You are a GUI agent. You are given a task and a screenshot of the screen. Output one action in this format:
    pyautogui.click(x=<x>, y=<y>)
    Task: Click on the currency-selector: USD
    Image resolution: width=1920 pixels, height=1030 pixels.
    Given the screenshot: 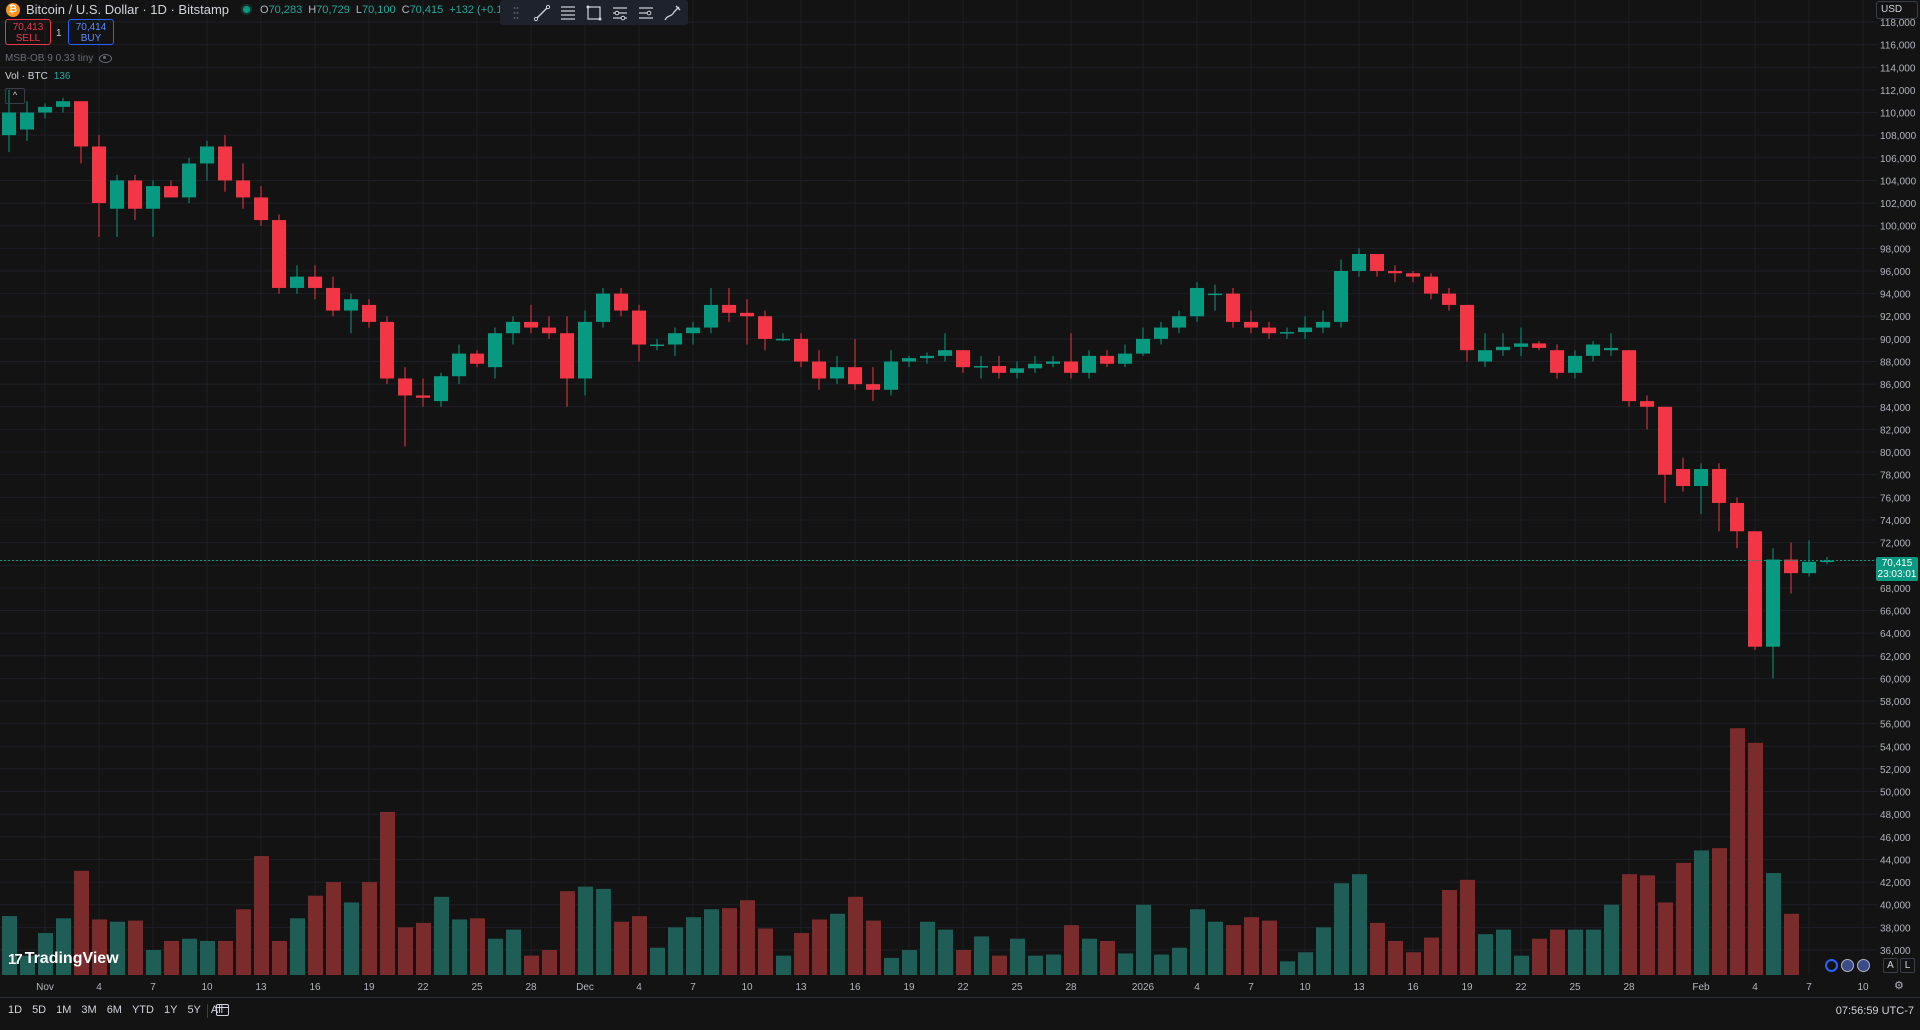 What is the action you would take?
    pyautogui.click(x=1897, y=10)
    